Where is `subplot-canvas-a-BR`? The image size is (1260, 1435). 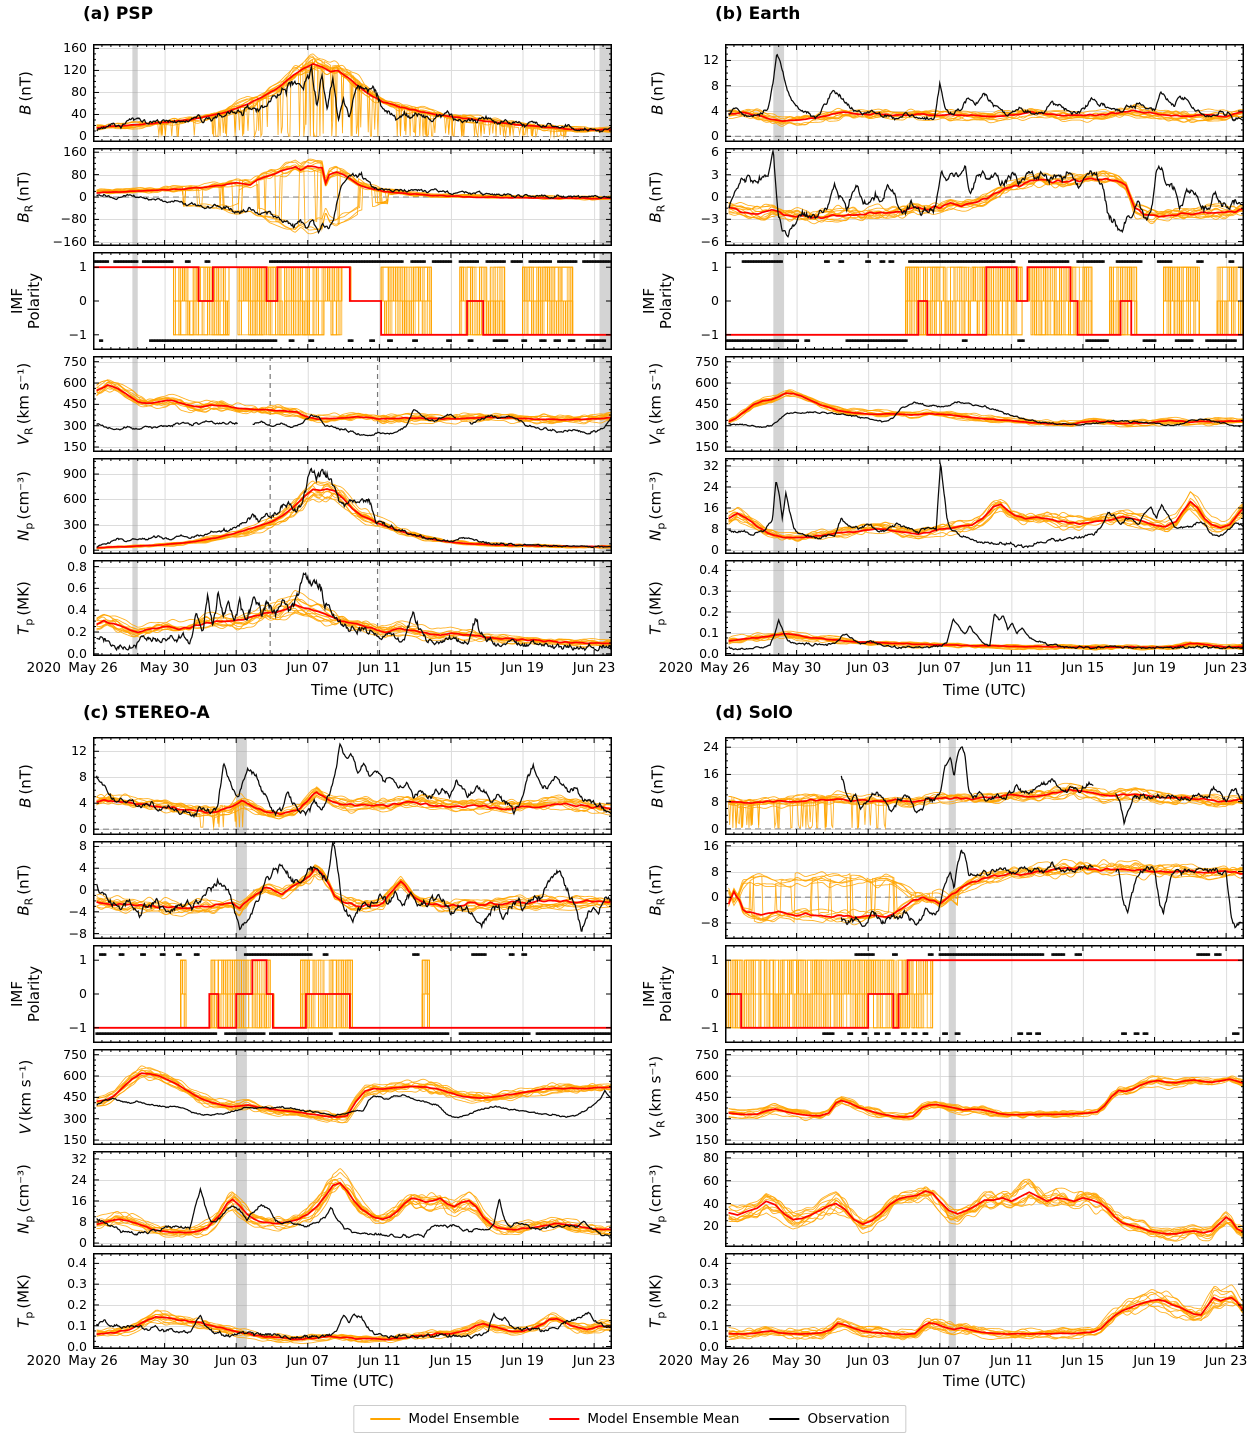 subplot-canvas-a-BR is located at coordinates (352, 197).